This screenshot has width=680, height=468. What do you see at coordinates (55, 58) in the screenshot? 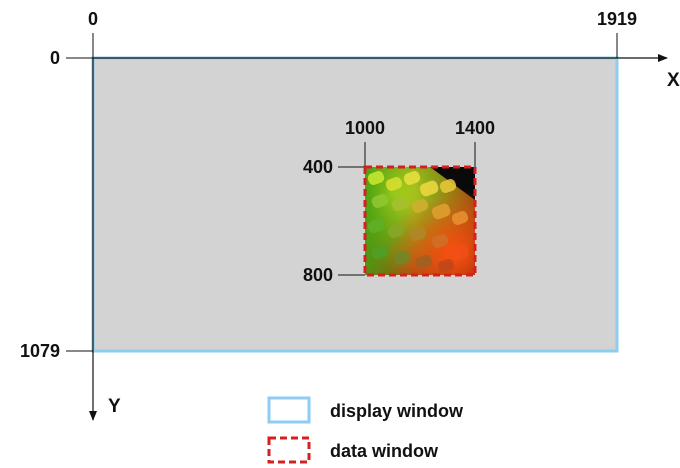
I see `display-y-min-label: 0` at bounding box center [55, 58].